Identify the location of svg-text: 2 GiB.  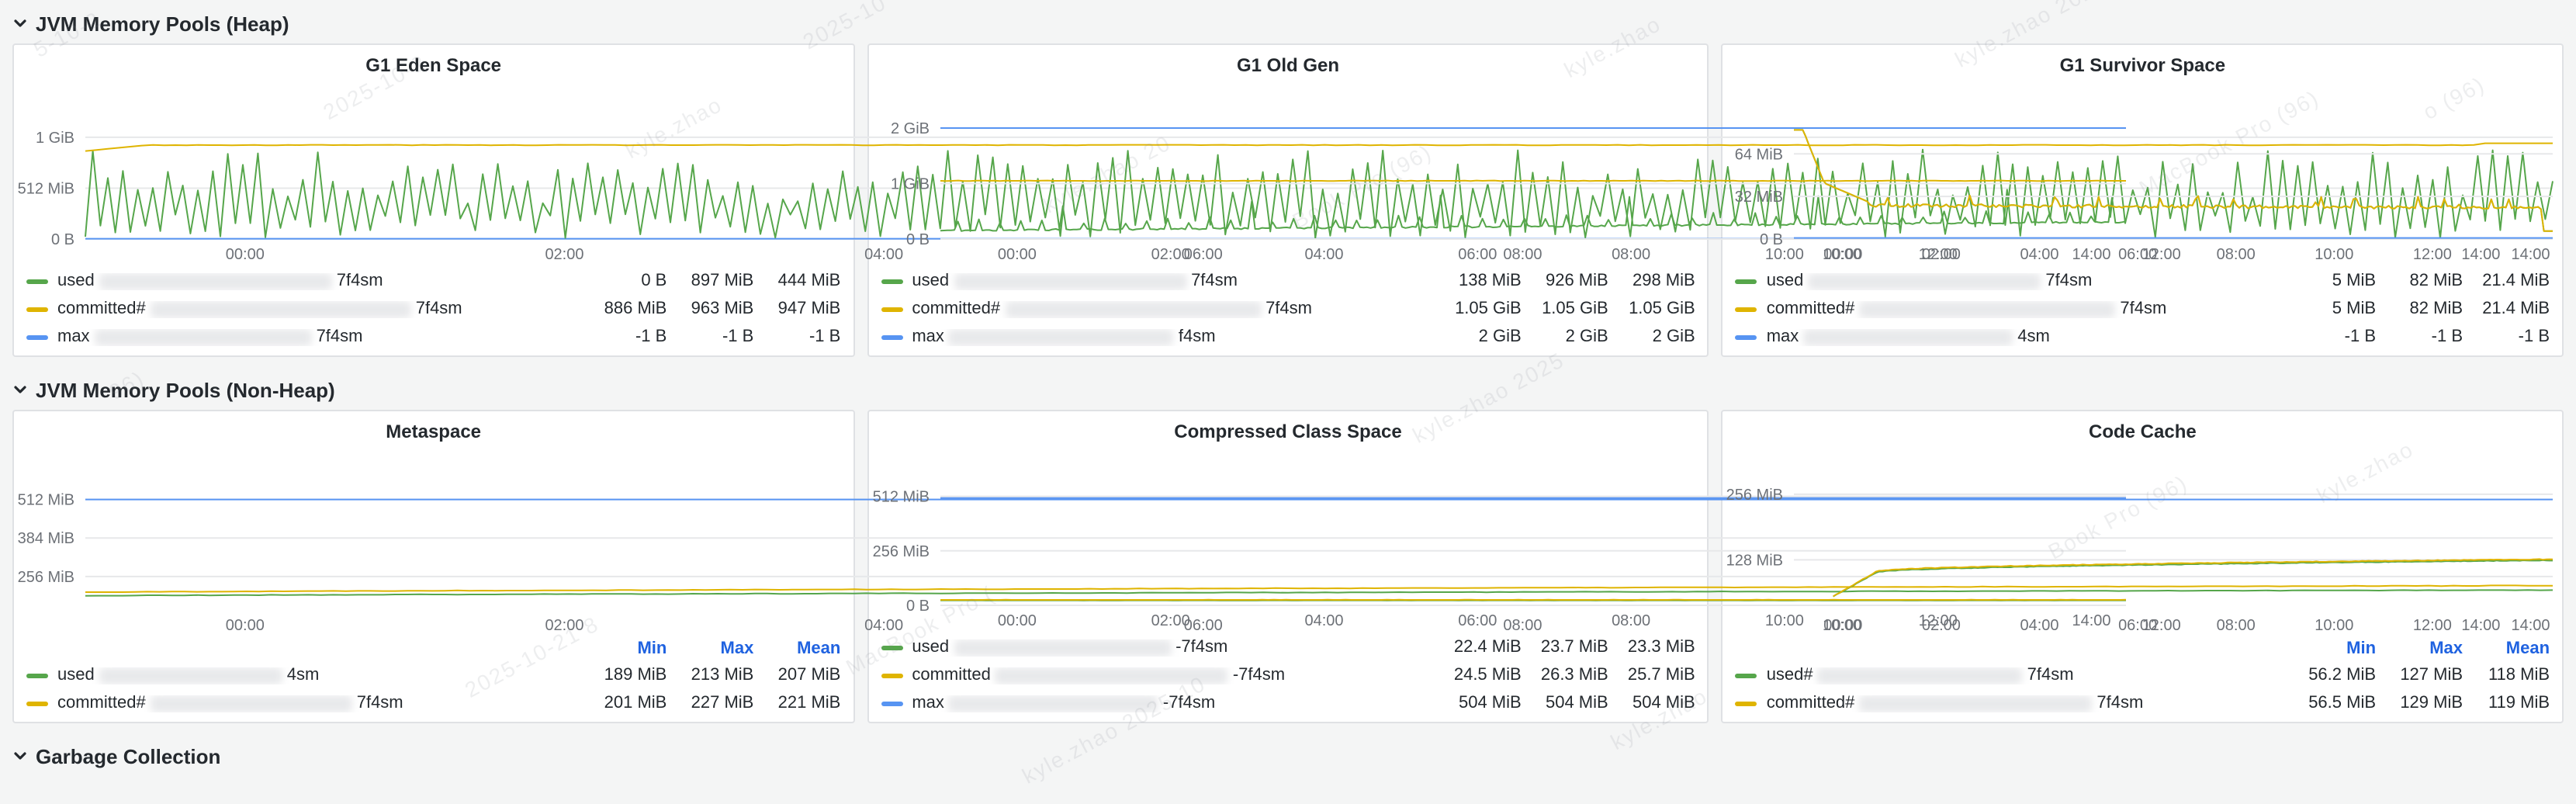
(909, 128).